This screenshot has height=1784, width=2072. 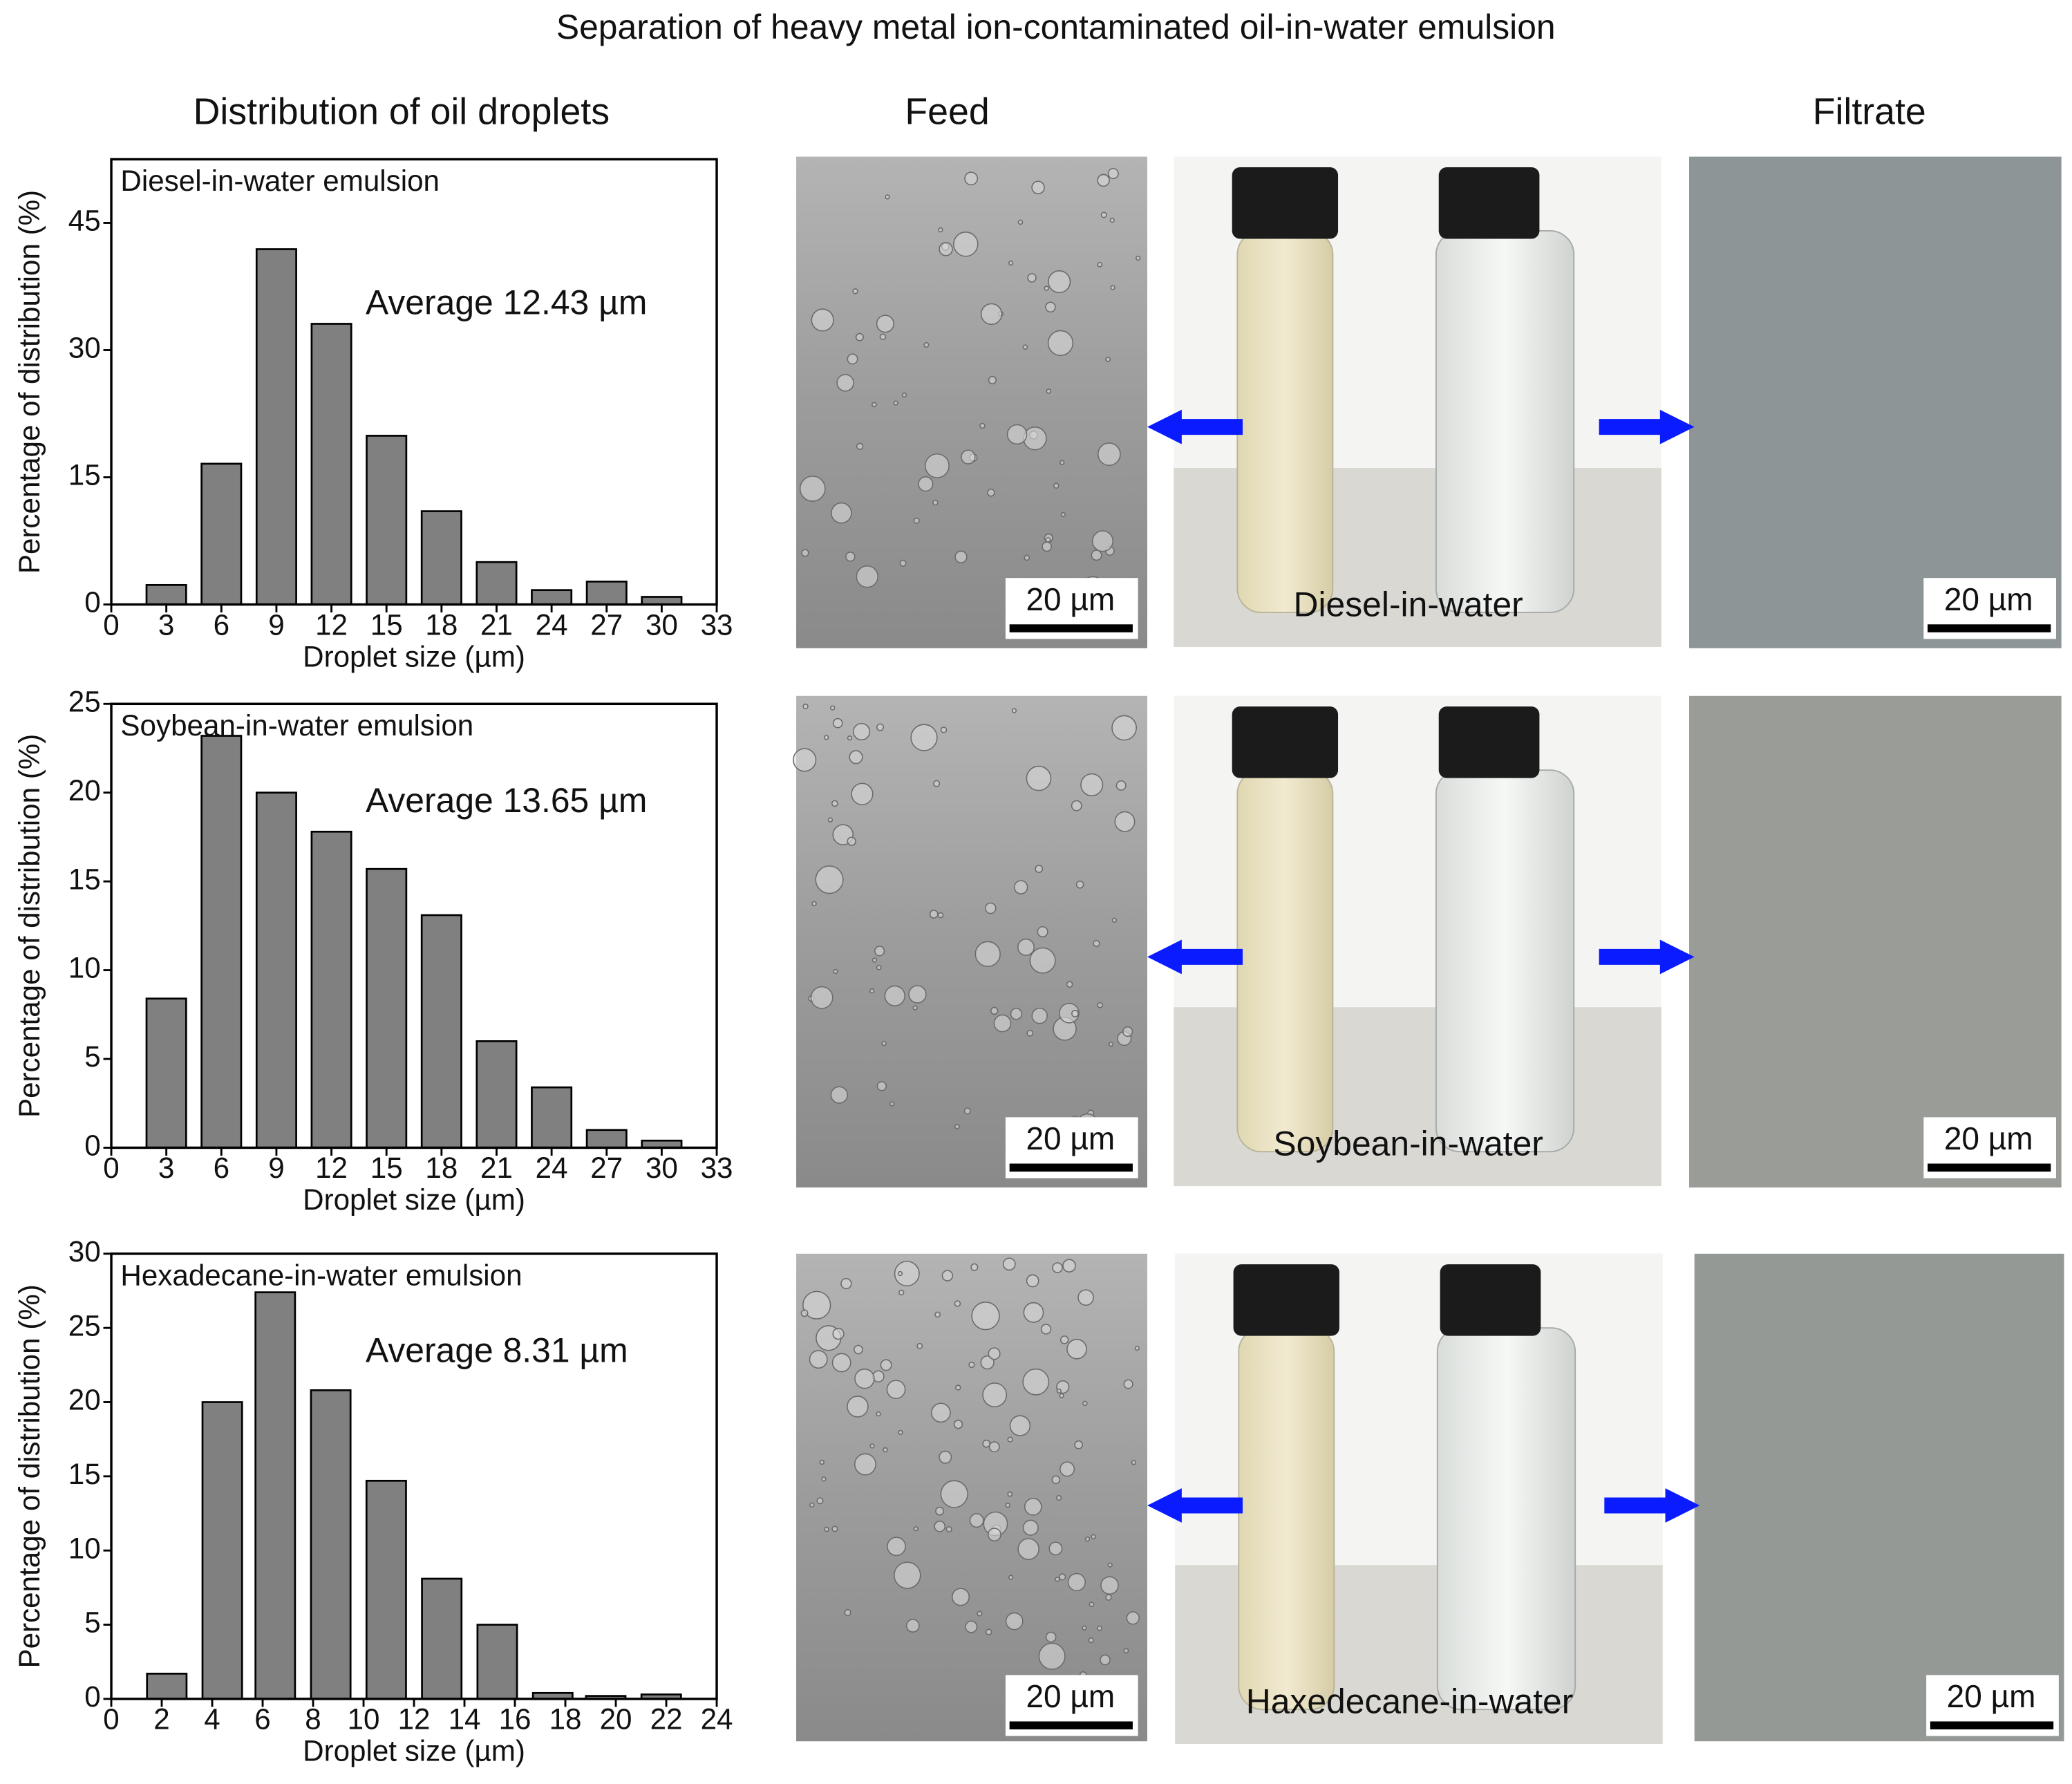 What do you see at coordinates (1879, 1497) in the screenshot?
I see `filtrate-micrograph` at bounding box center [1879, 1497].